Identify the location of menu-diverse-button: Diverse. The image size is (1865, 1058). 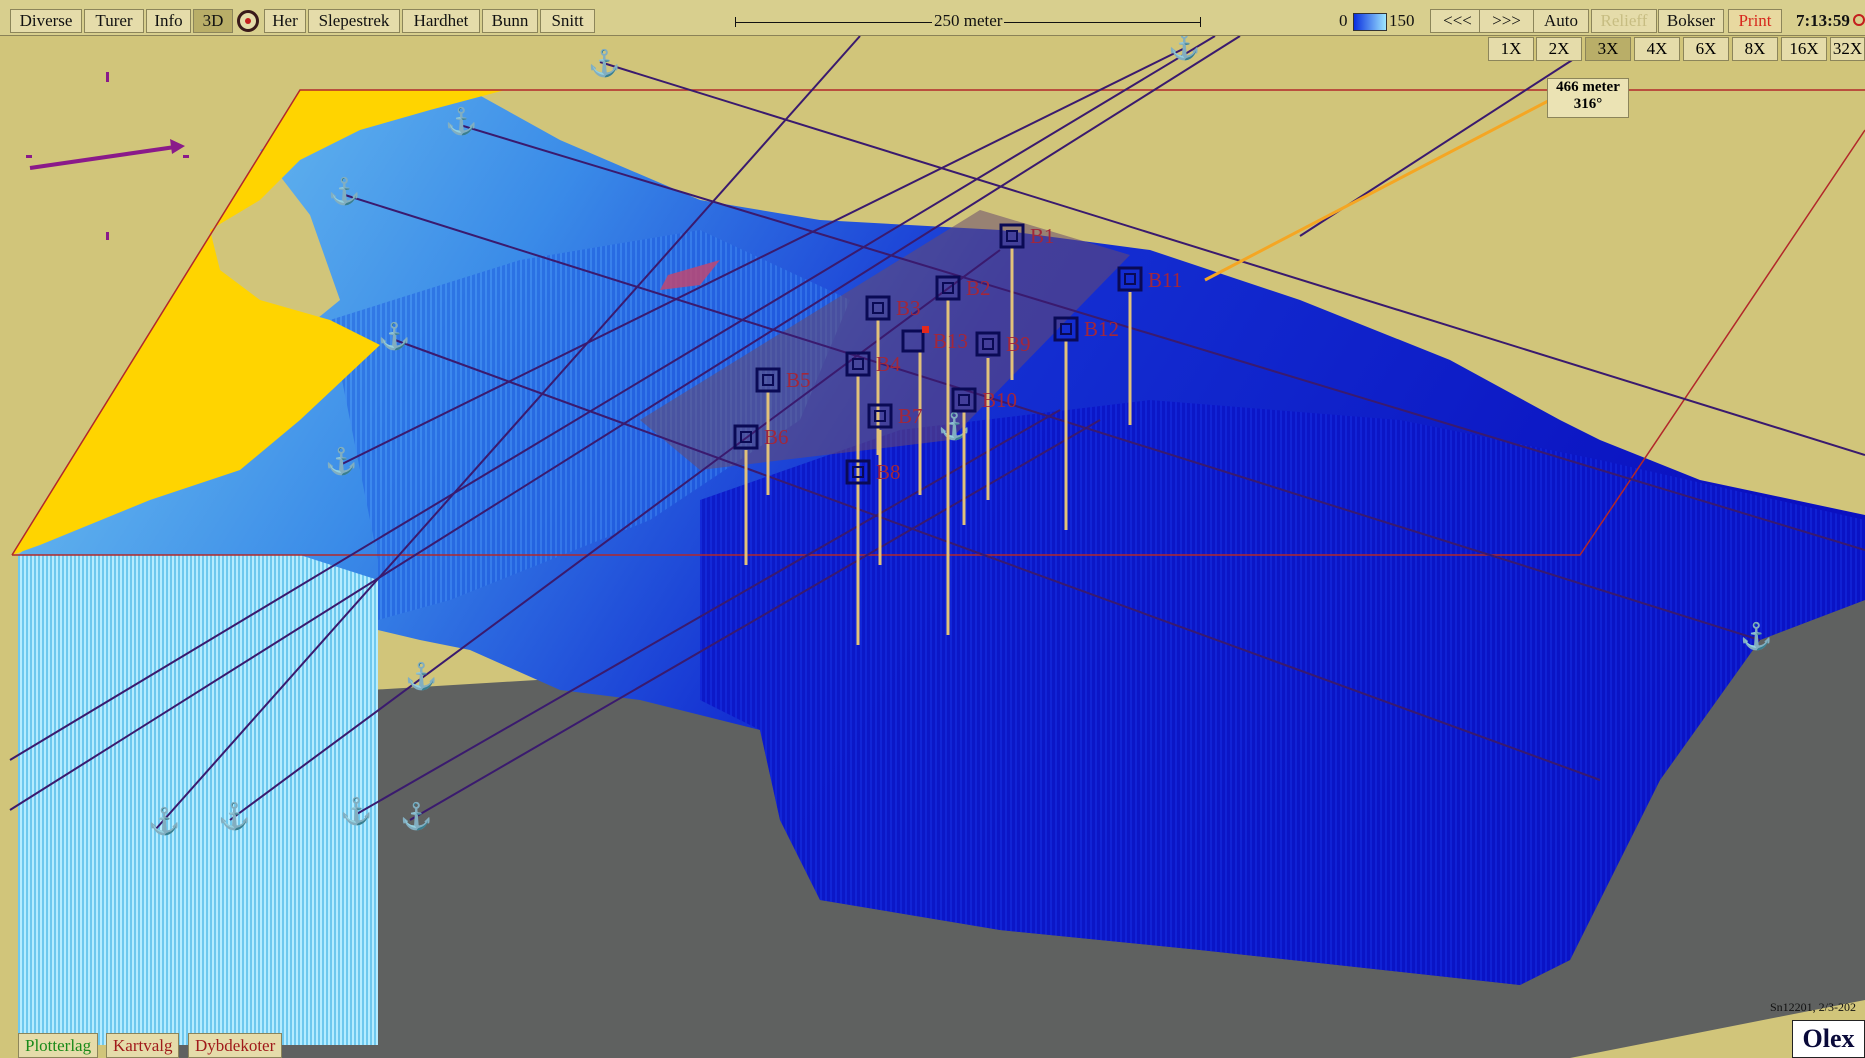
(46, 21).